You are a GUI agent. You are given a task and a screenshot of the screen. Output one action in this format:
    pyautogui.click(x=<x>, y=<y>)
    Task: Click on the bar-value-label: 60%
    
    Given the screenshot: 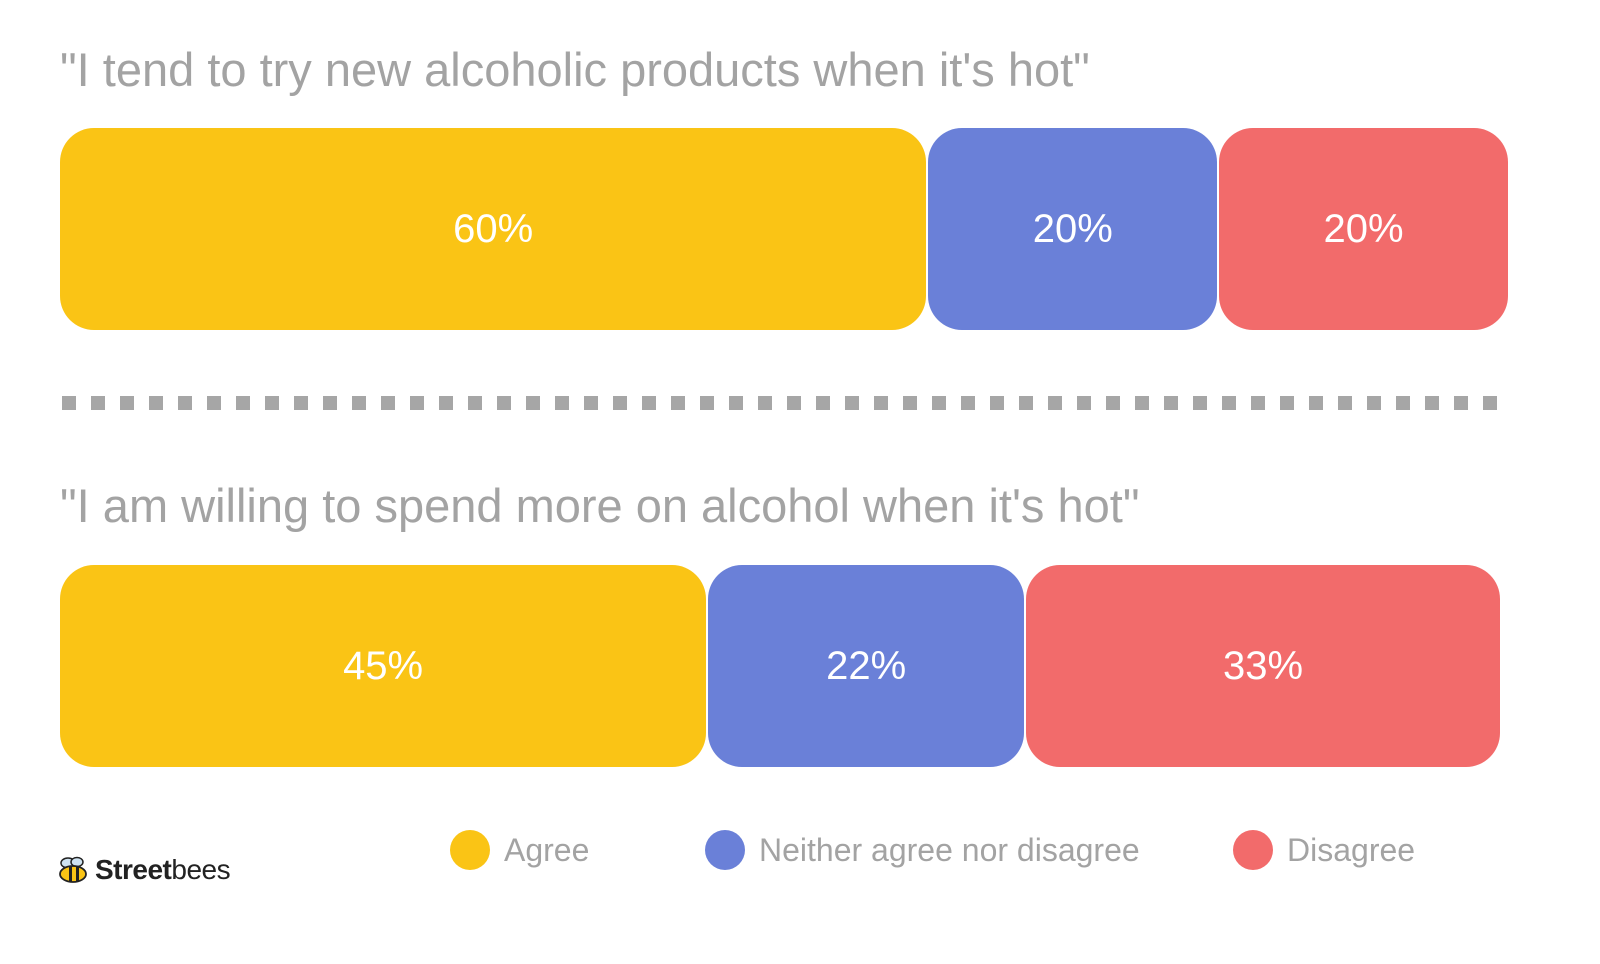 What is the action you would take?
    pyautogui.click(x=493, y=228)
    